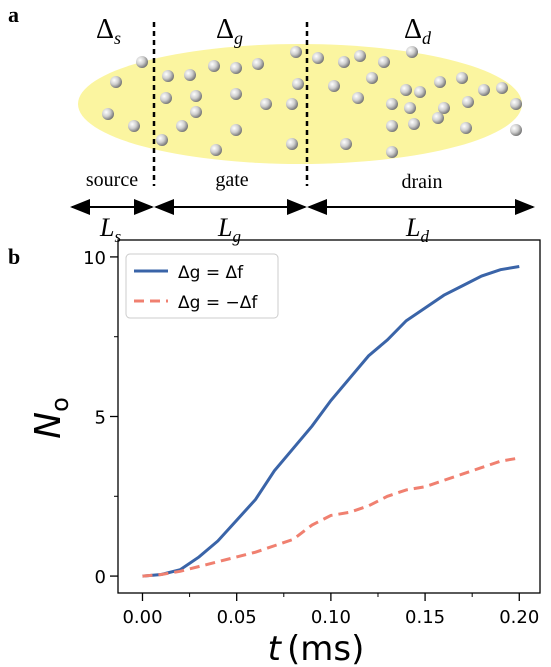 This screenshot has height=667, width=551. Describe the element at coordinates (325, 648) in the screenshot. I see `unit: (ms)` at that location.